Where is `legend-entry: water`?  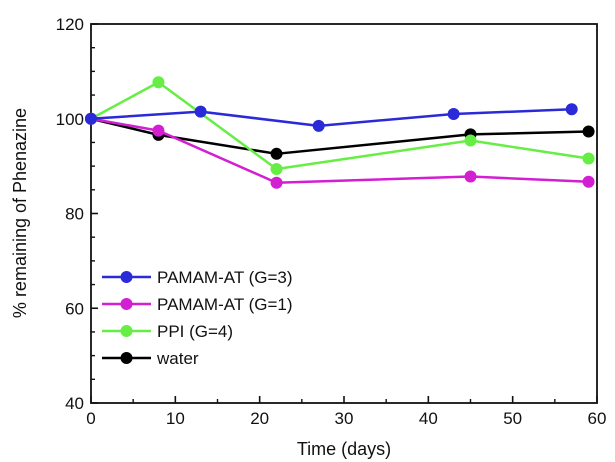
legend-entry: water is located at coordinates (150, 358).